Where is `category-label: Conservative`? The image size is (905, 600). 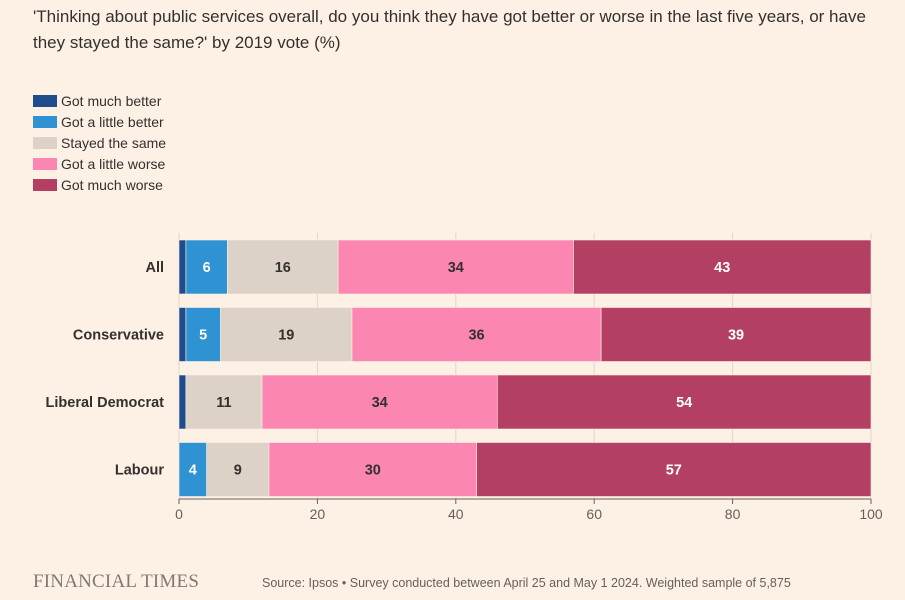
category-label: Conservative is located at coordinates (118, 336).